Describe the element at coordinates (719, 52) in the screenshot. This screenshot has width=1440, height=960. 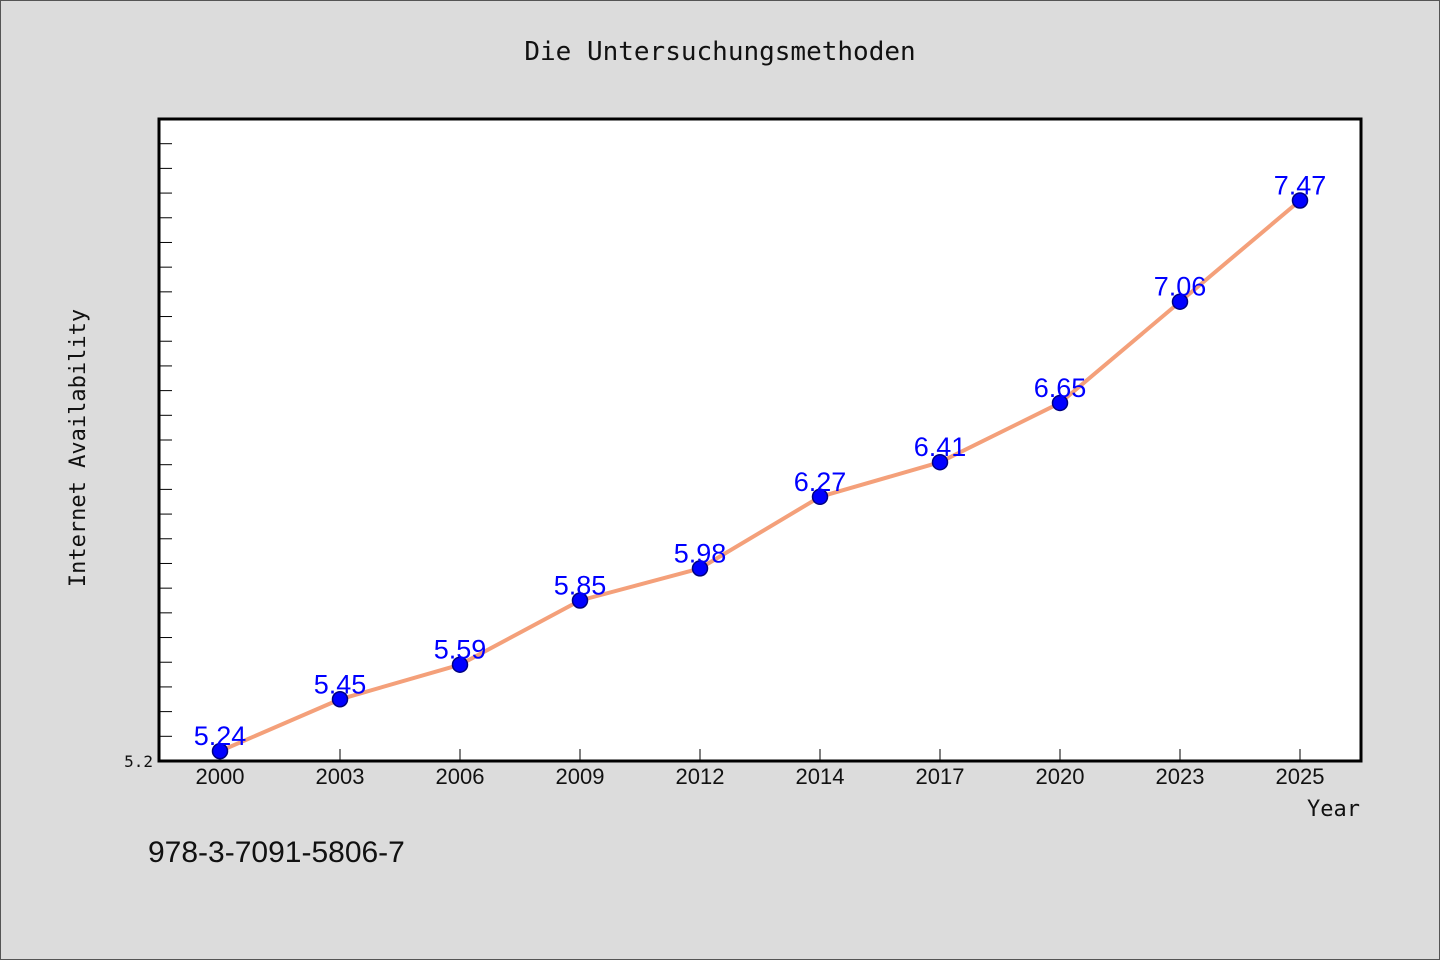
I see `chart-title: Die Untersuchungsmethoden` at that location.